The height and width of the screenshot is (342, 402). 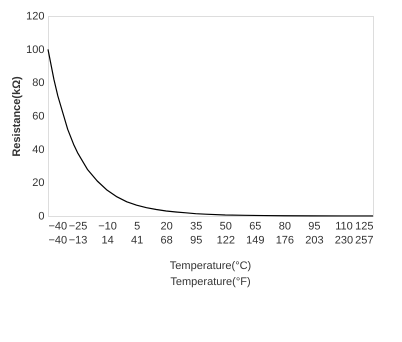 I want to click on x2-tick-label: 203, so click(x=314, y=240).